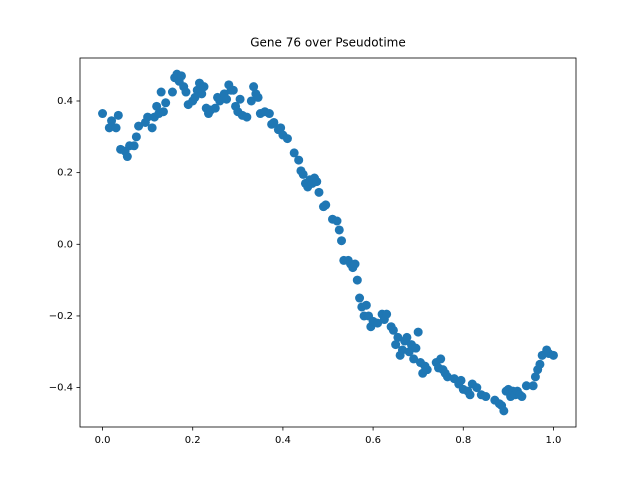 The image size is (640, 480). Describe the element at coordinates (65, 244) in the screenshot. I see `y-tick-label: 0.0` at that location.